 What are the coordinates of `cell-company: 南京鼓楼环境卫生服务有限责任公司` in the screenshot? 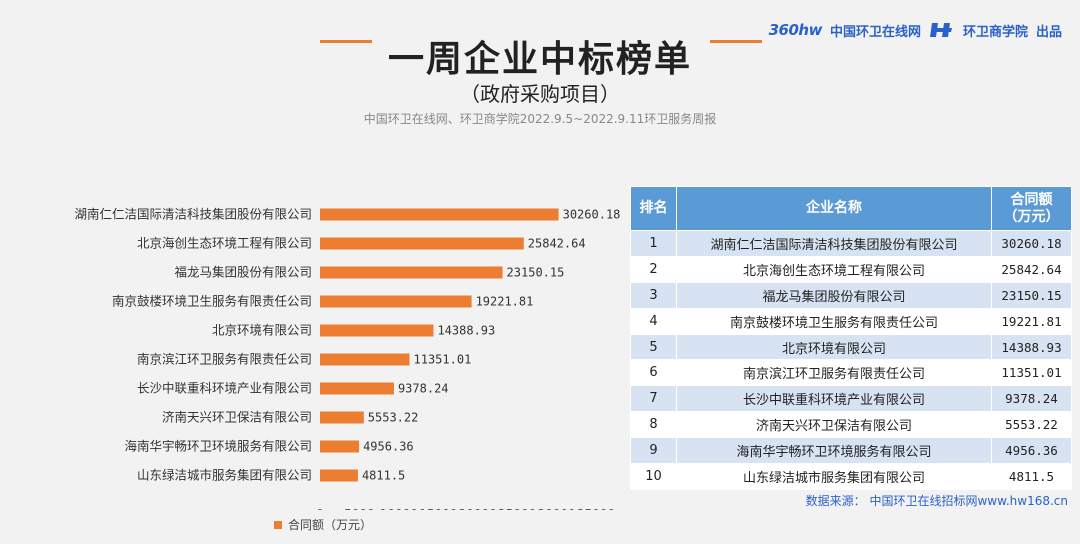 It's located at (834, 321).